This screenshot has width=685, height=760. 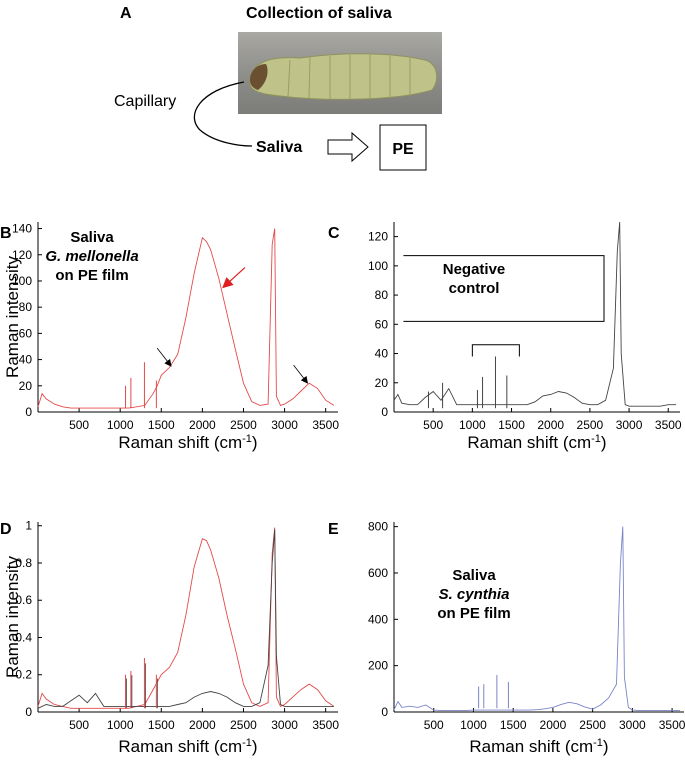 What do you see at coordinates (23, 563) in the screenshot?
I see `y-tick-label: 0.8` at bounding box center [23, 563].